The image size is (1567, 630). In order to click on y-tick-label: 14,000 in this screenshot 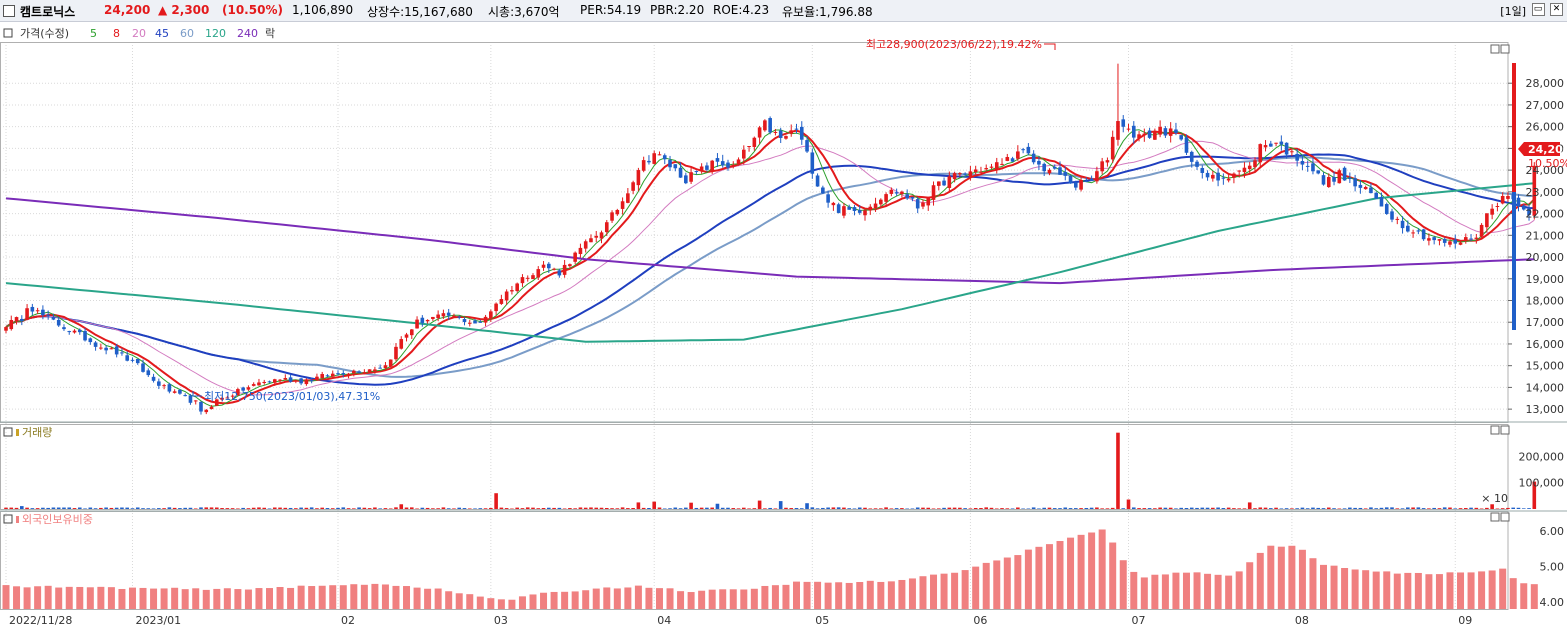, I will do `click(1545, 387)`.